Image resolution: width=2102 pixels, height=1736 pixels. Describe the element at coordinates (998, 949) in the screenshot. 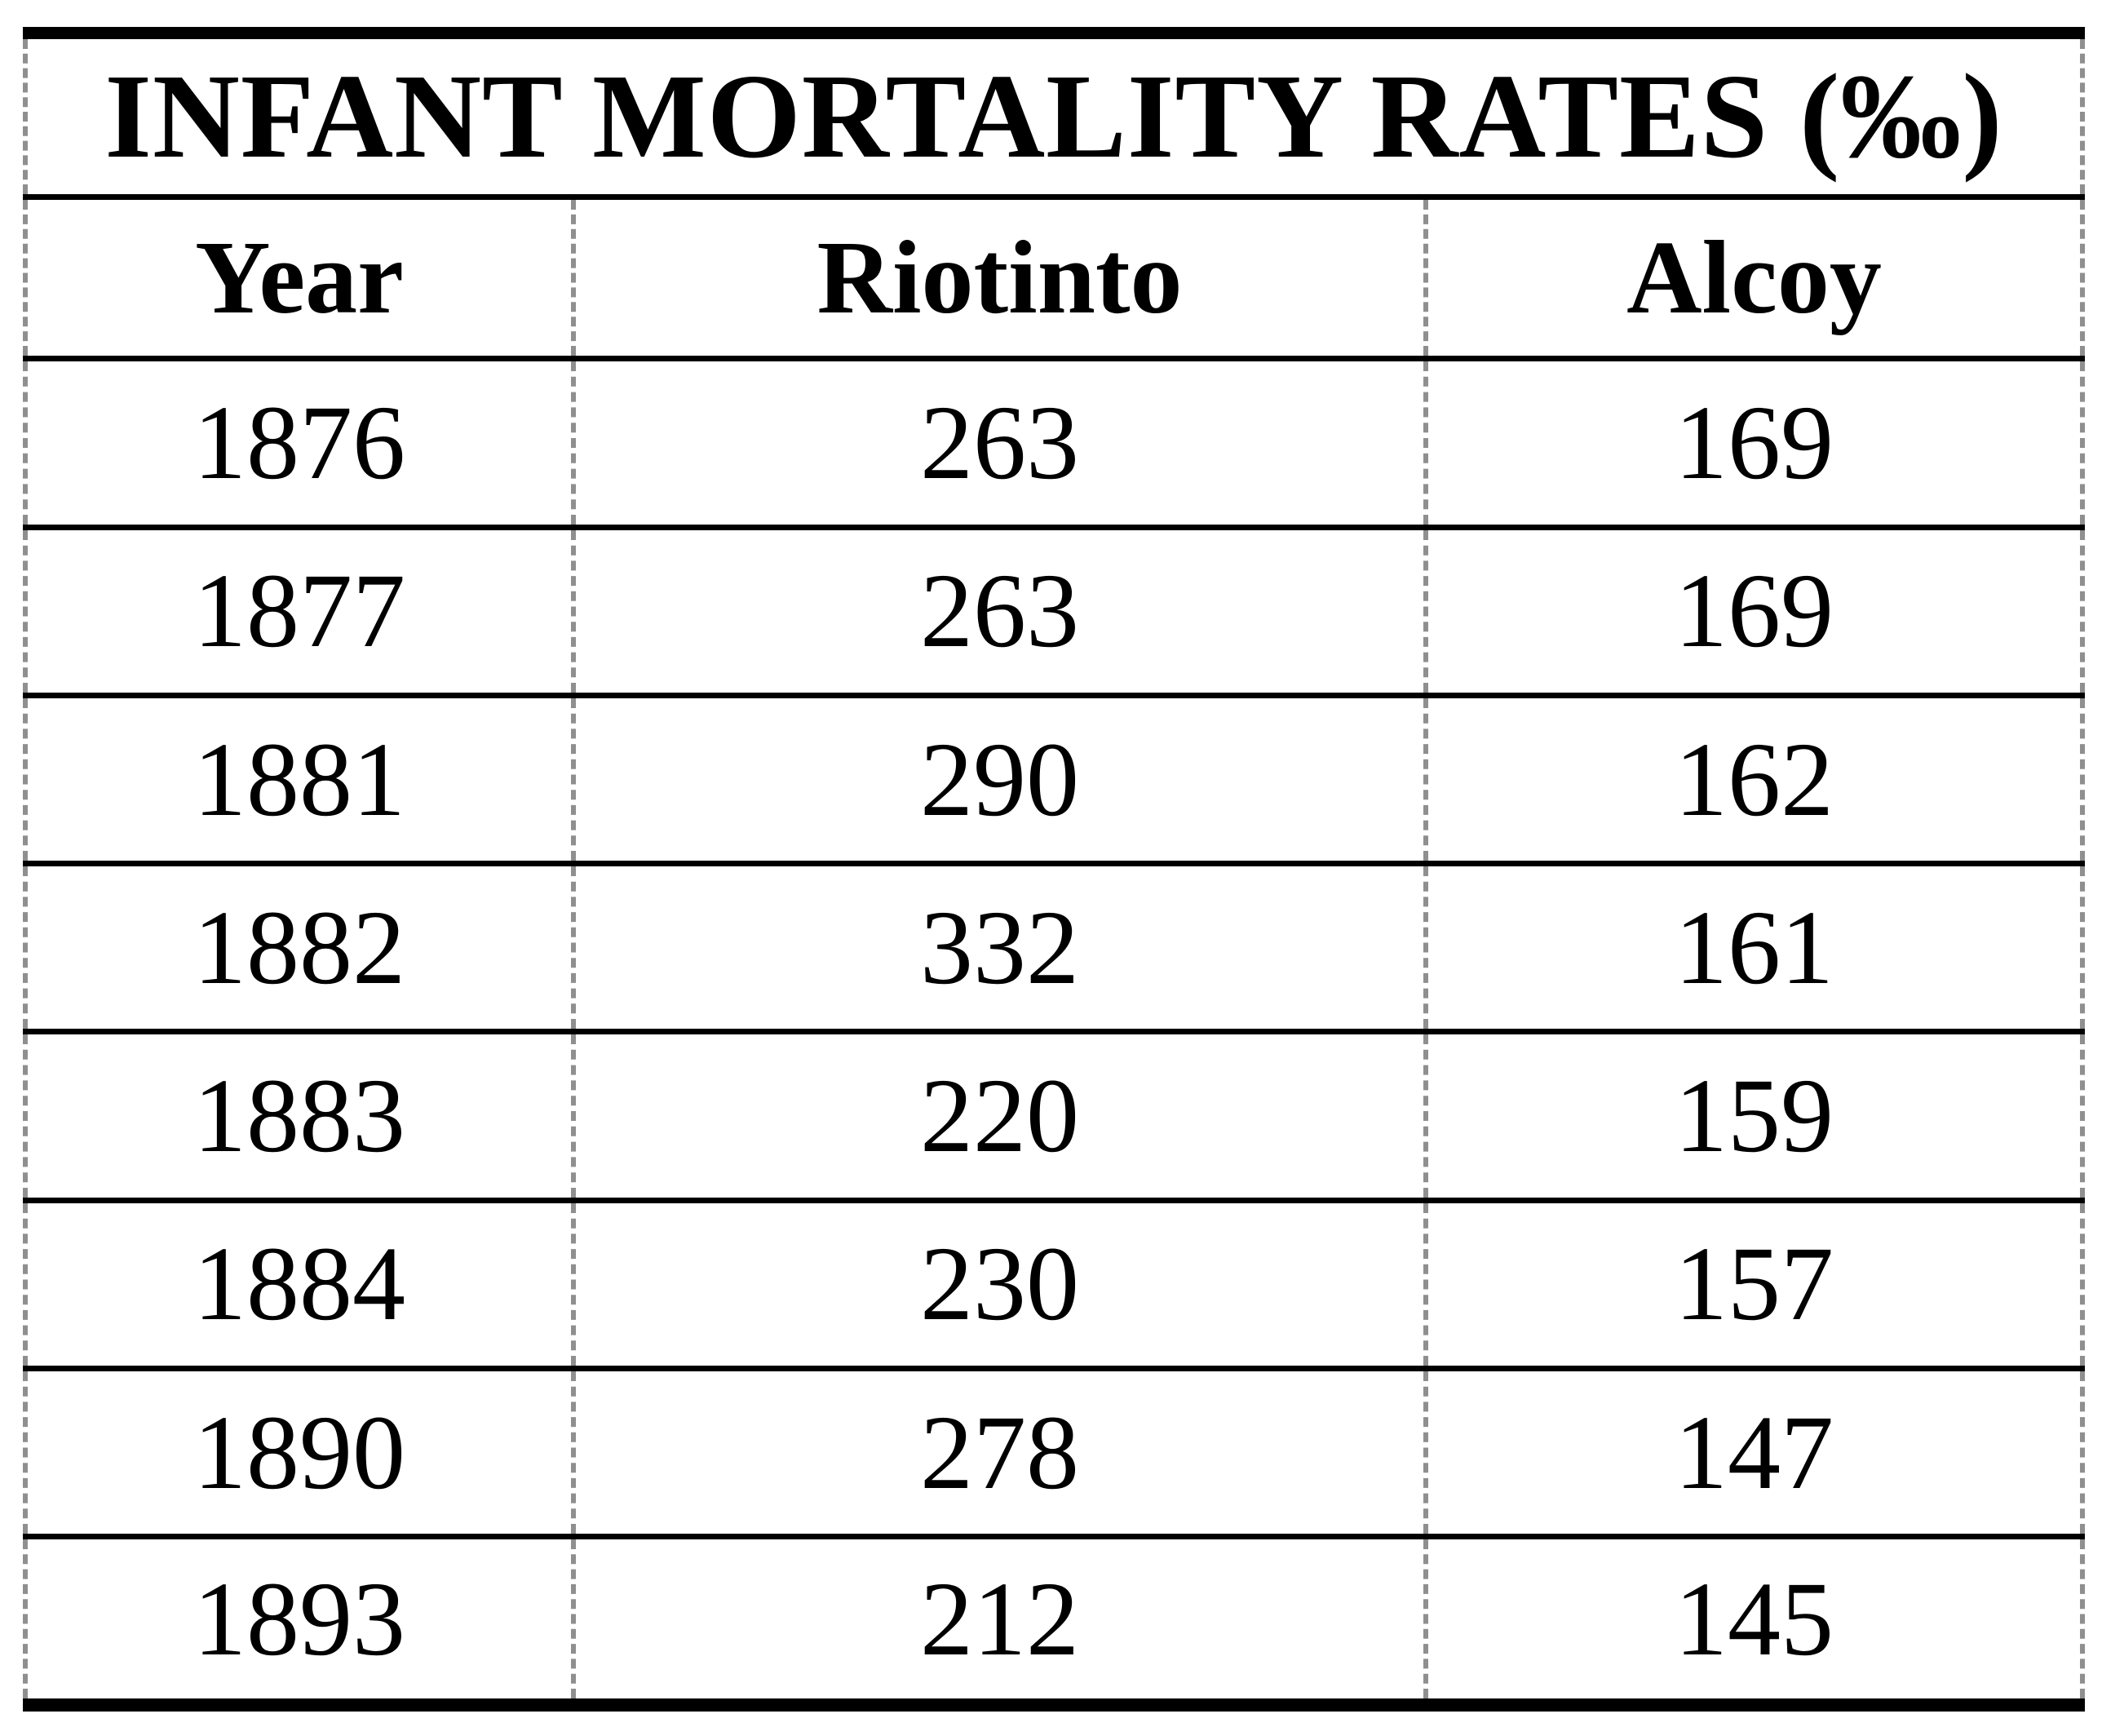

I see `cell-riotinto: 332` at that location.